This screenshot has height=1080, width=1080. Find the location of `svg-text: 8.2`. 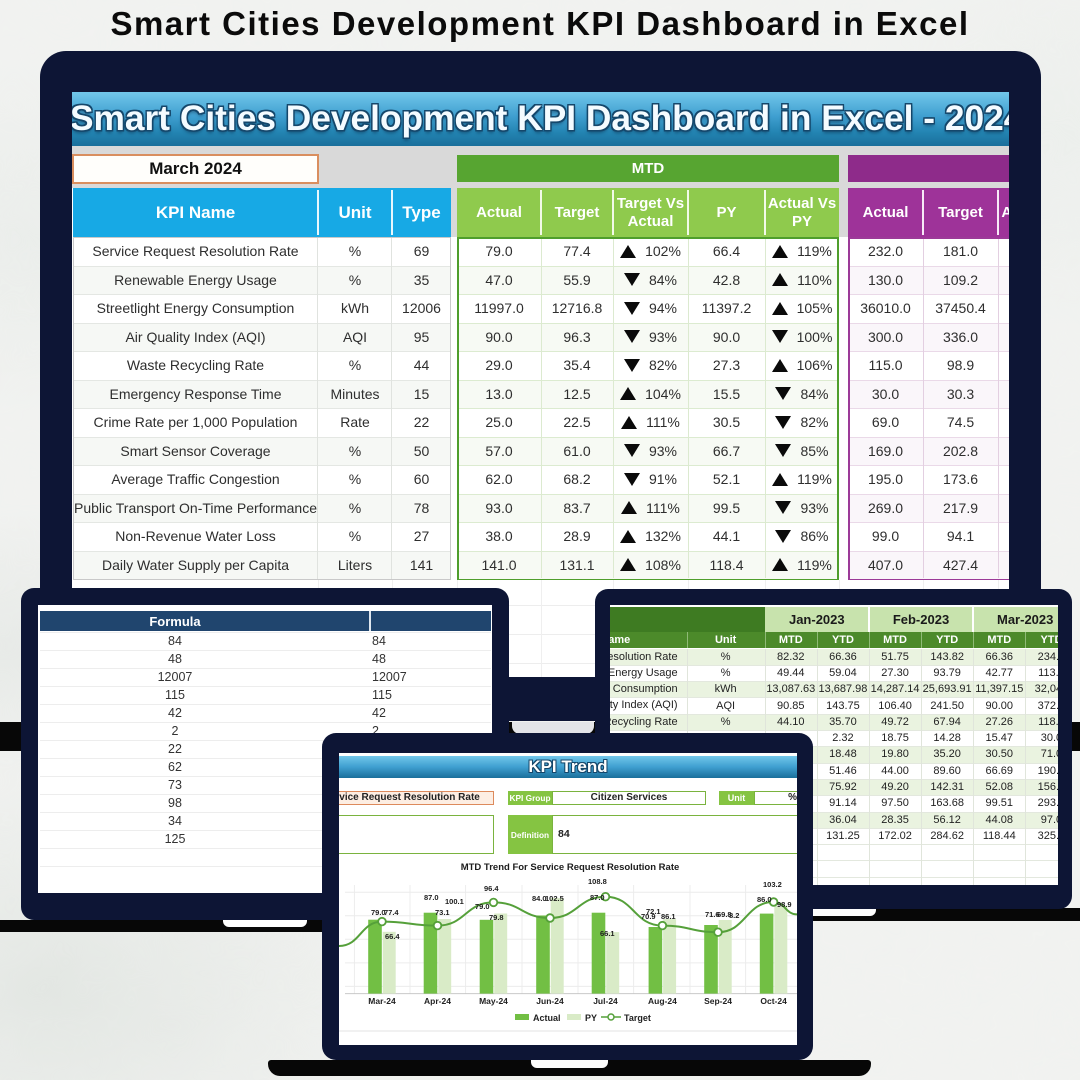

svg-text: 8.2 is located at coordinates (734, 915).